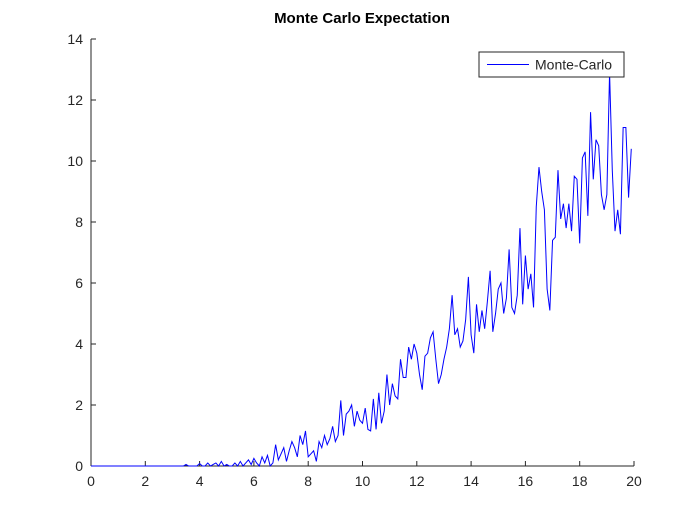 The height and width of the screenshot is (530, 700). I want to click on legend-label: Monte-Carlo, so click(573, 65).